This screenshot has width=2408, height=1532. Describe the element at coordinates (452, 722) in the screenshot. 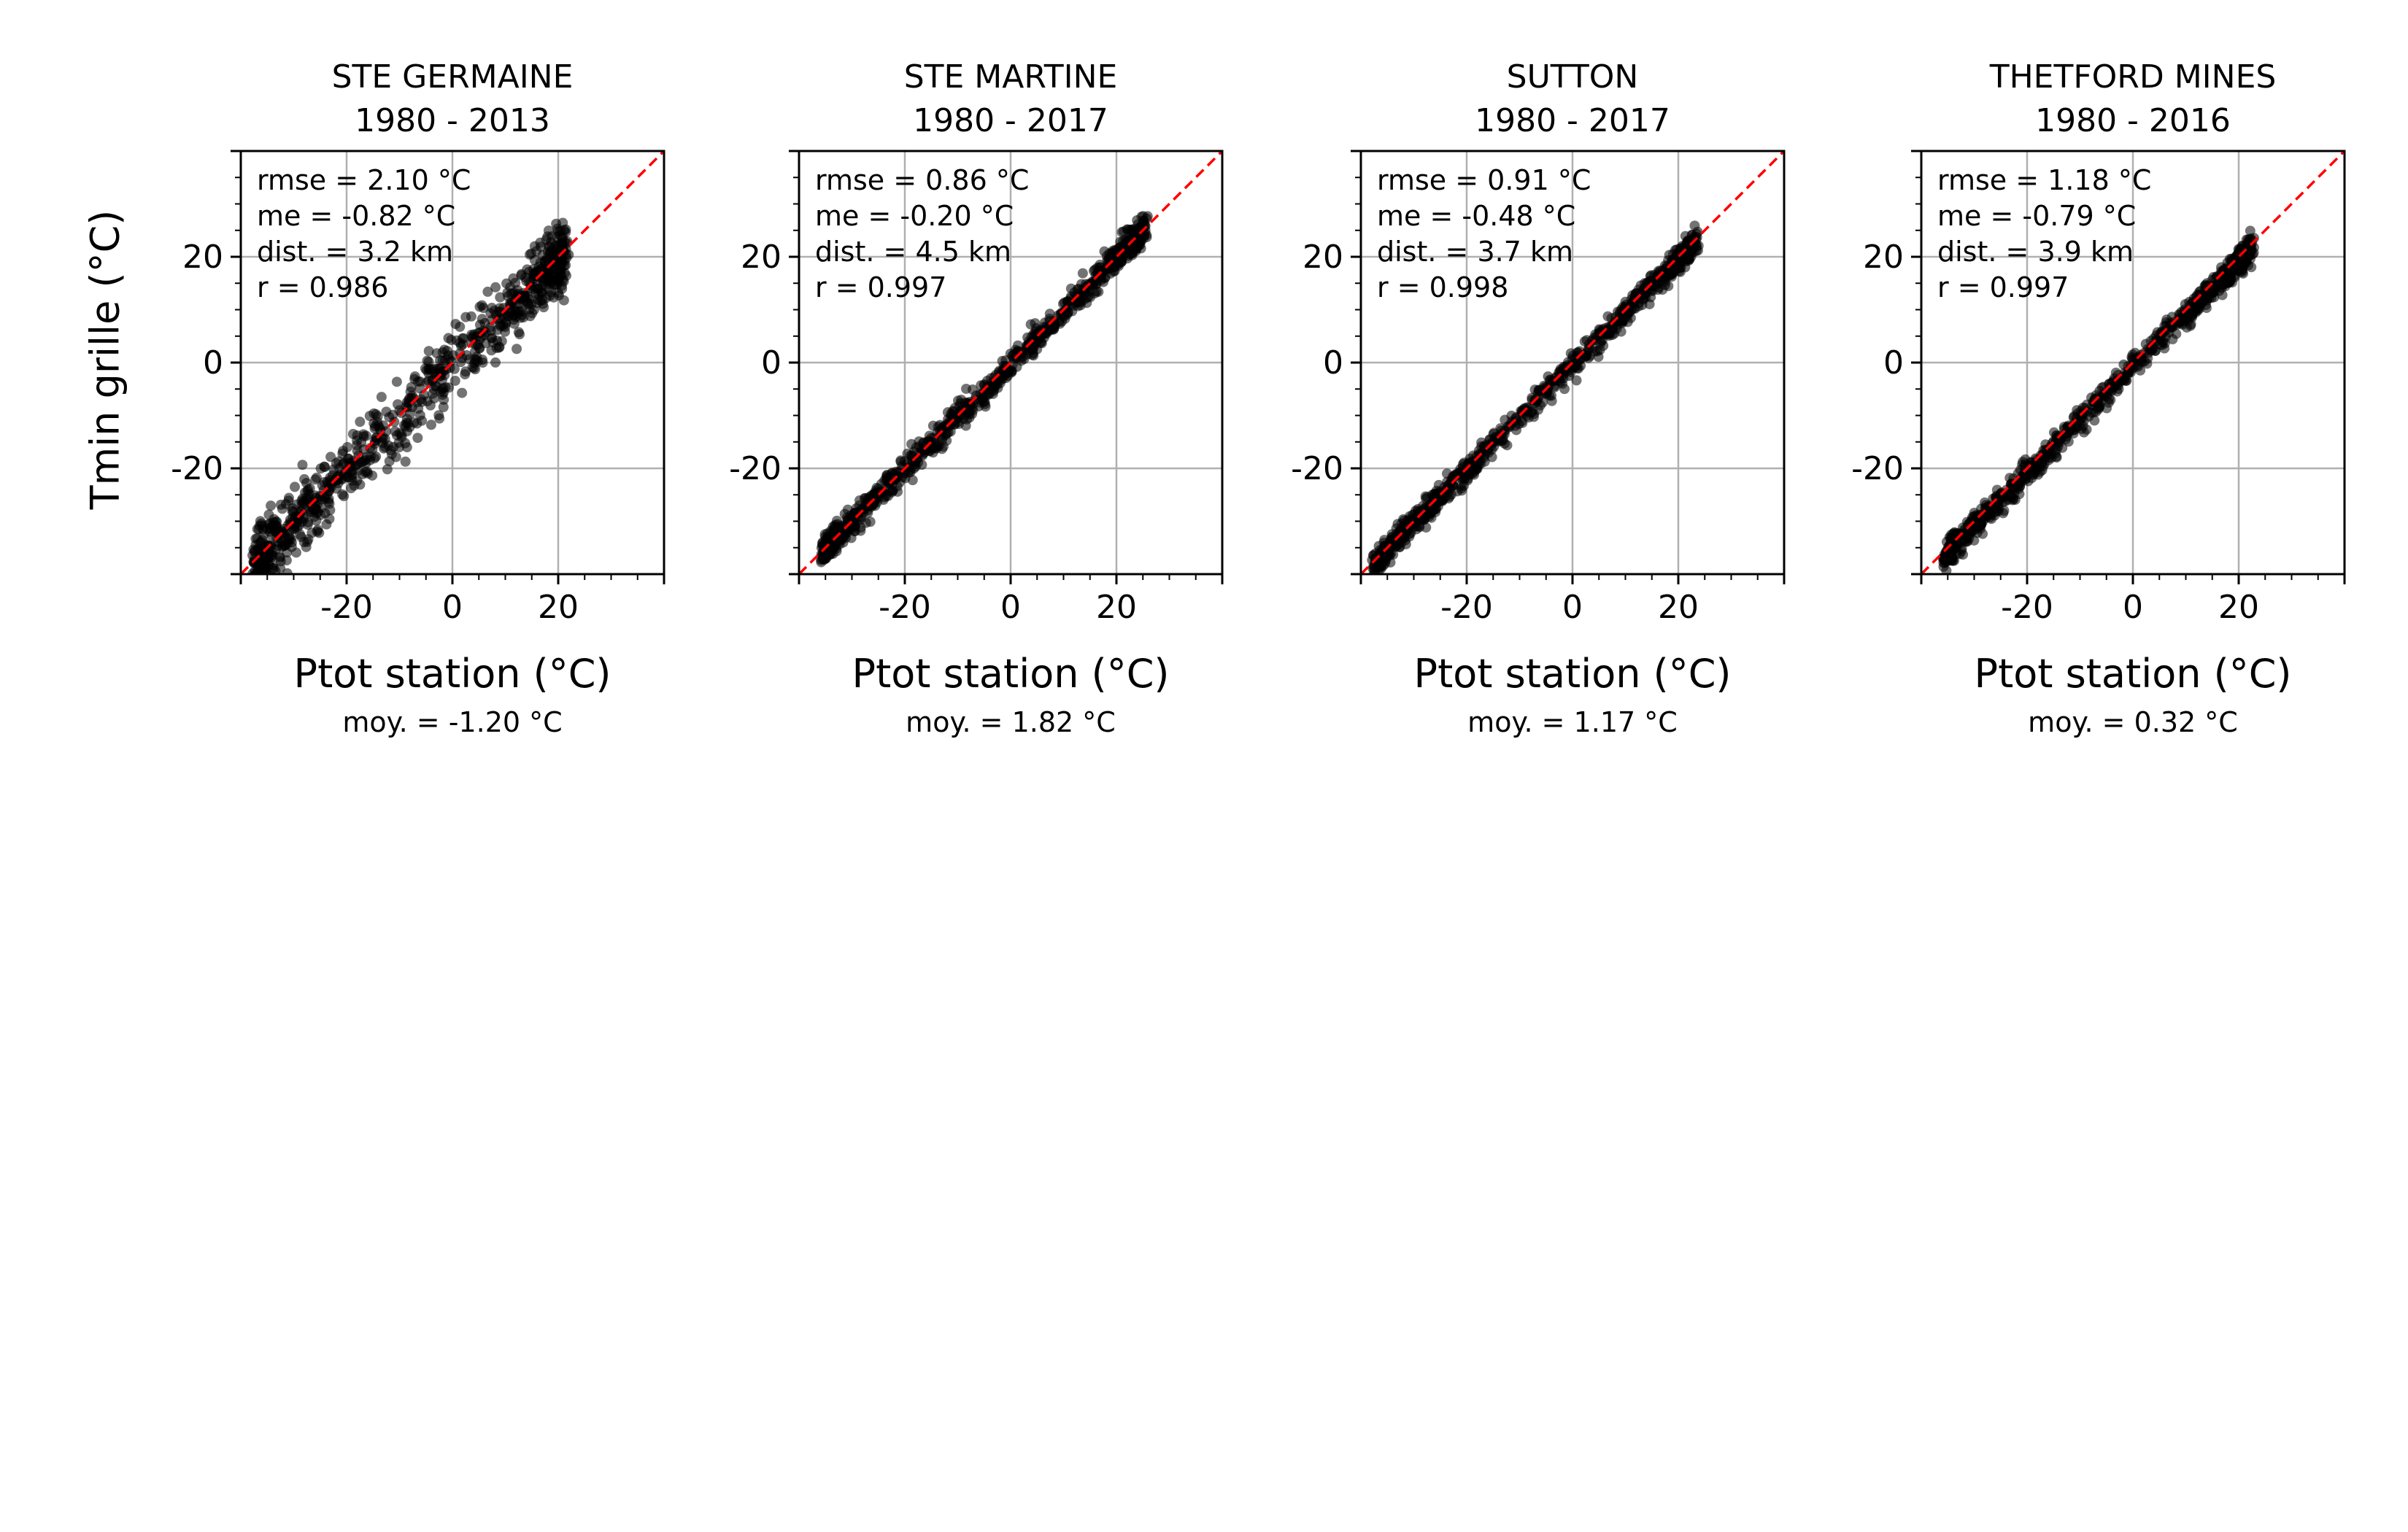

I see `x-mean-note: moy. = -1.20 °C` at that location.